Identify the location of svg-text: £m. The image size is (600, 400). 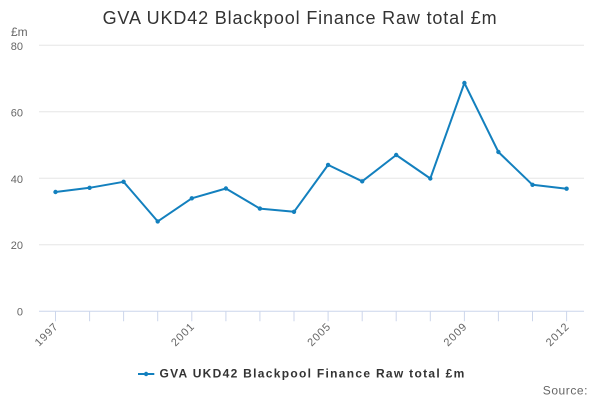
(19, 32).